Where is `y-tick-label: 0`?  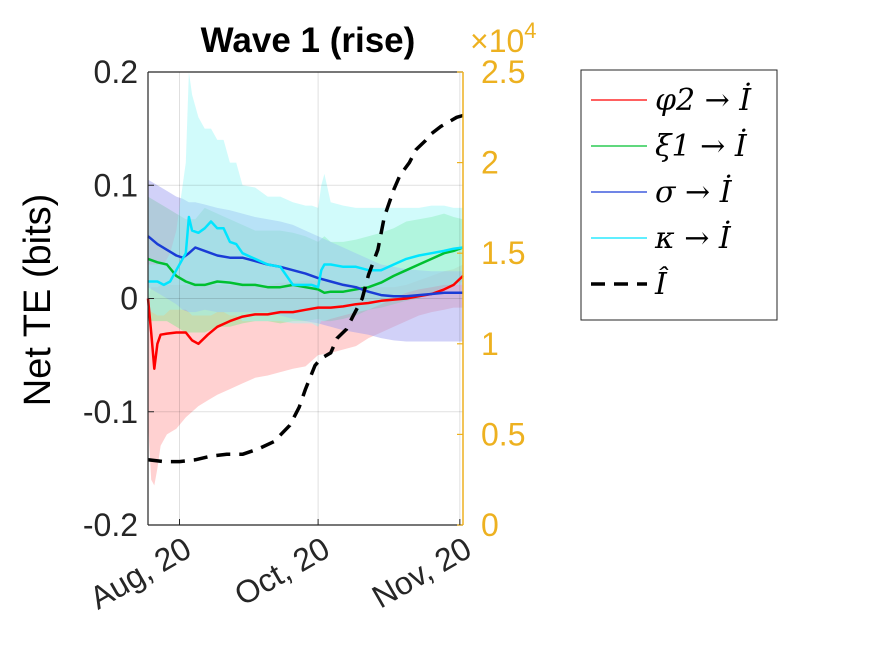
y-tick-label: 0 is located at coordinates (129, 299).